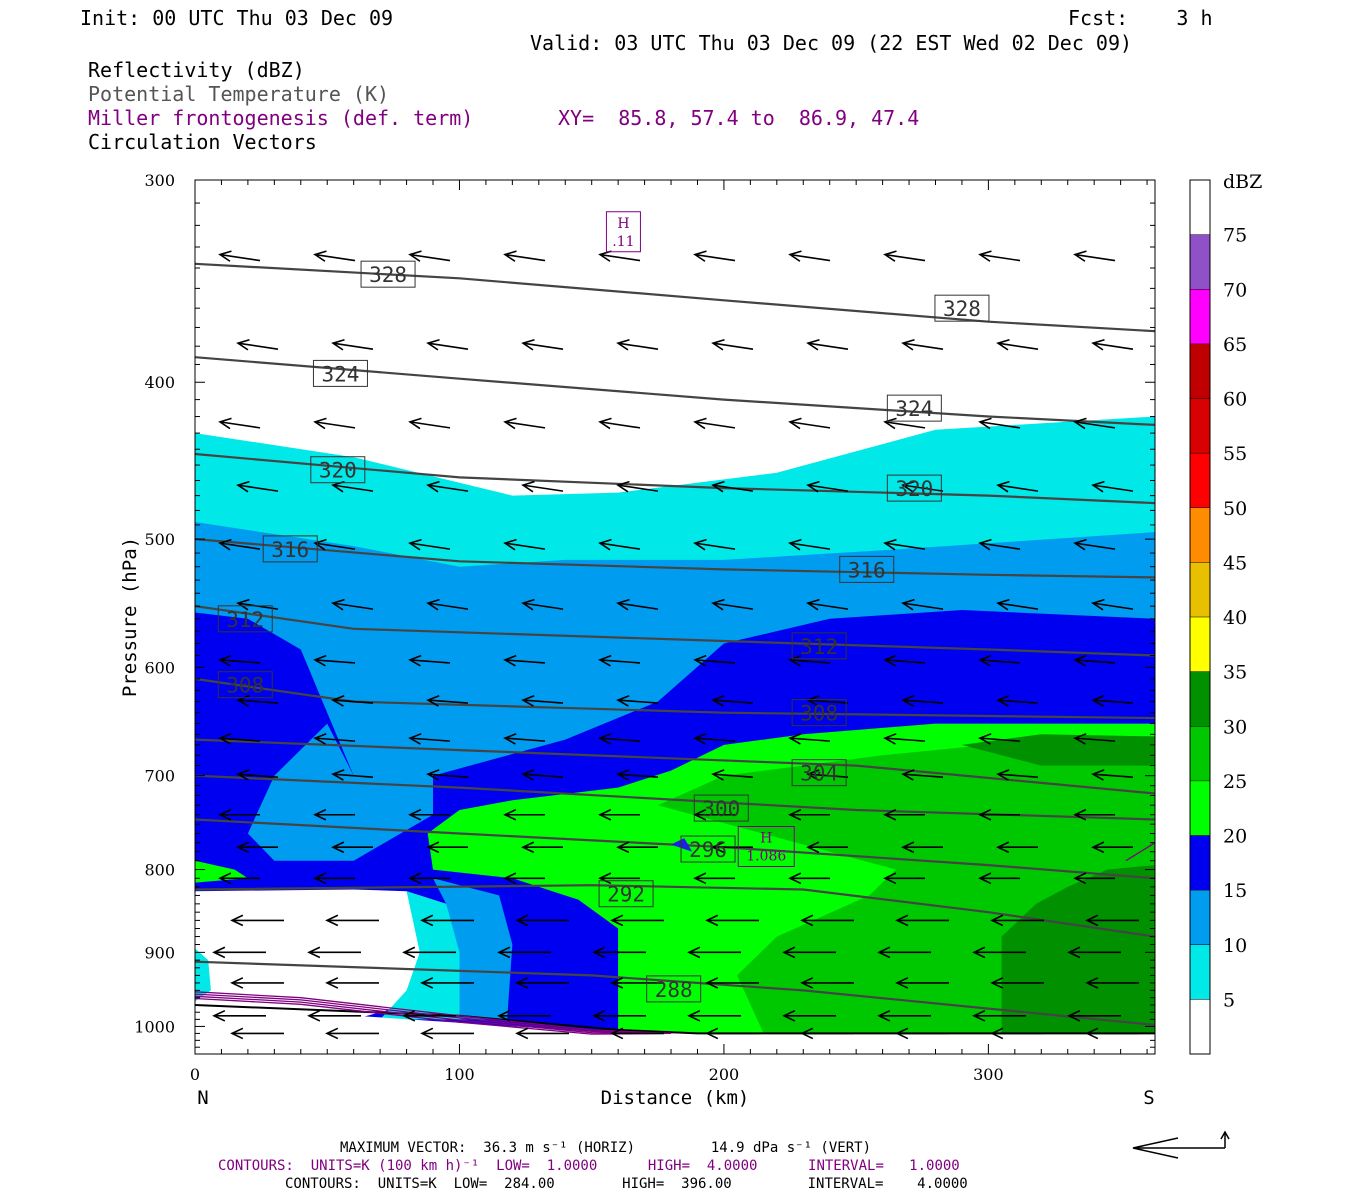 The height and width of the screenshot is (1200, 1350). I want to click on field-theta: Potential Temperature (K), so click(239, 94).